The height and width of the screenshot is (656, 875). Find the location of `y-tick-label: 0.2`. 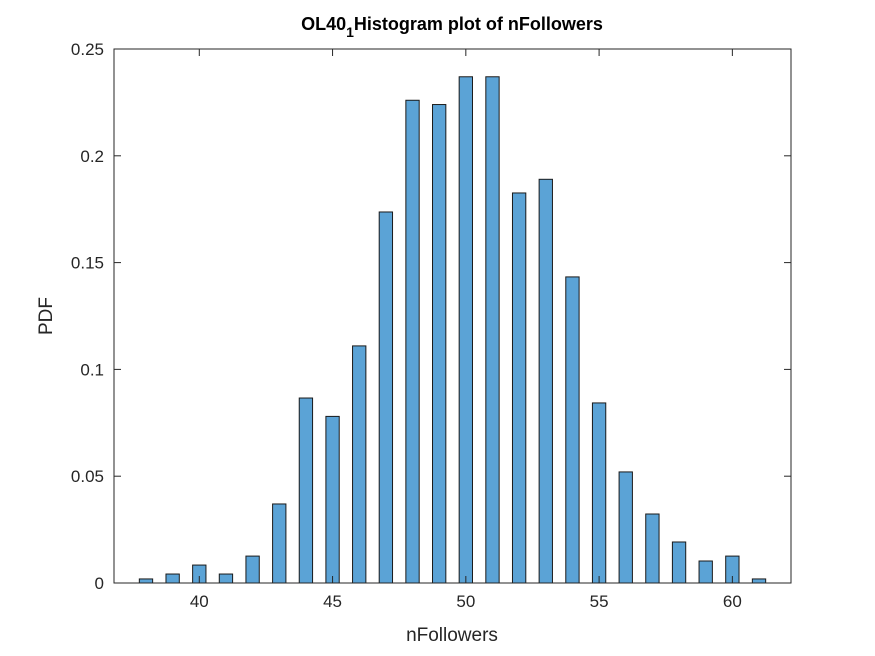

y-tick-label: 0.2 is located at coordinates (92, 156).